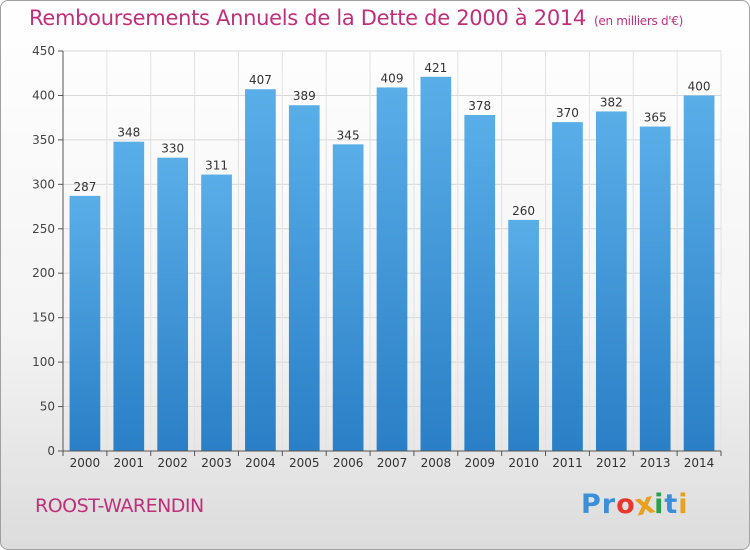 The height and width of the screenshot is (550, 750). Describe the element at coordinates (304, 278) in the screenshot. I see `bar-2005` at that location.